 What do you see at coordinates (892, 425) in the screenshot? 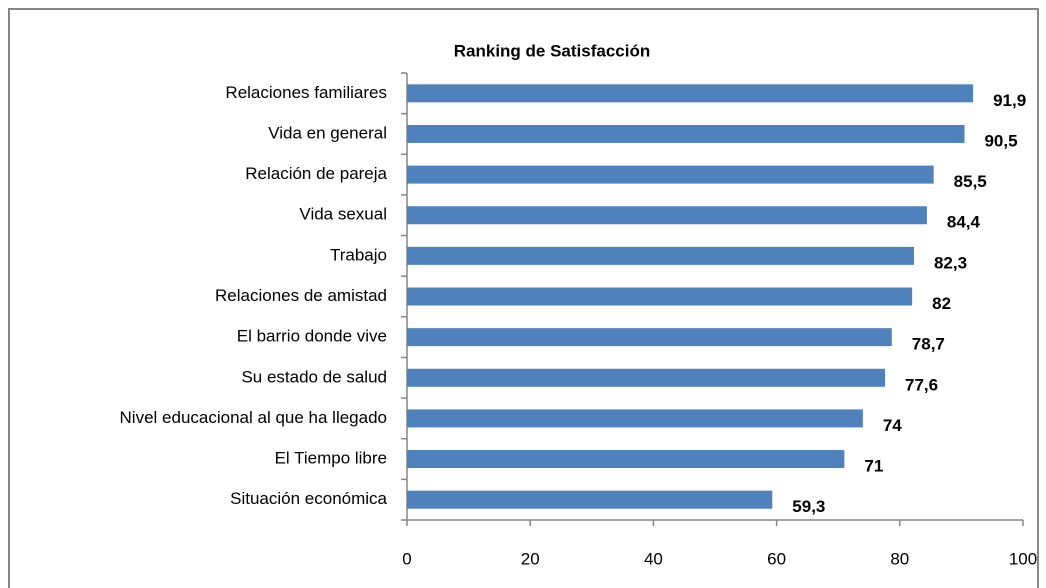
I see `value-label: 74` at bounding box center [892, 425].